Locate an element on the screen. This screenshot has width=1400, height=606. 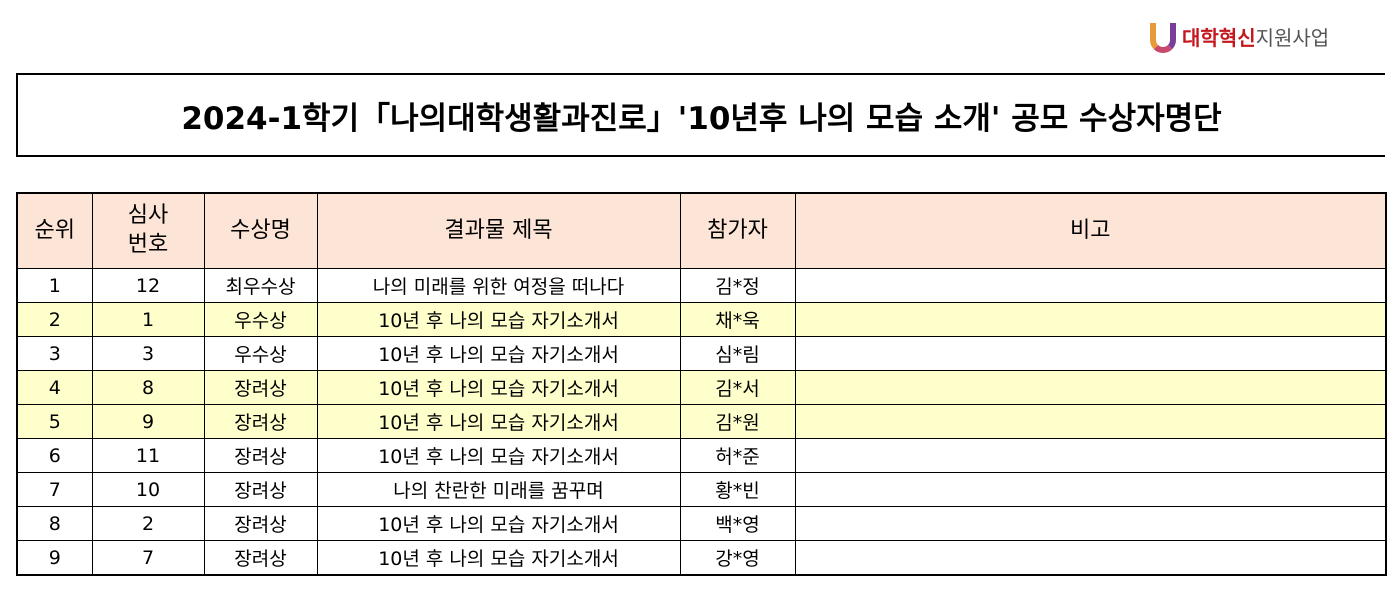
cell-review-no: 10 is located at coordinates (148, 489).